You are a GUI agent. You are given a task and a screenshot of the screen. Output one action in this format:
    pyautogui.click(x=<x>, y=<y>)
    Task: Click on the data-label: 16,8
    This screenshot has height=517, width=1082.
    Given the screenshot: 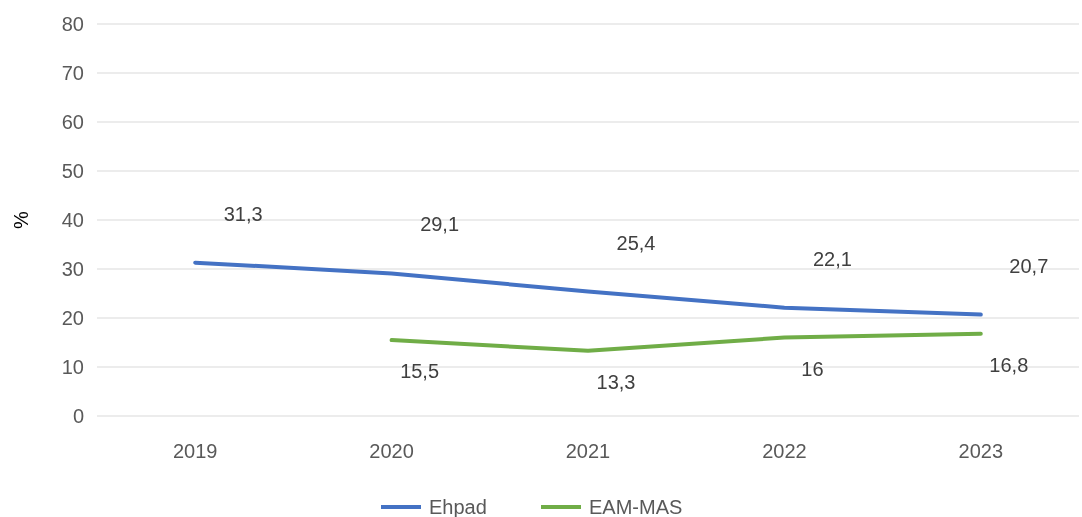 What is the action you would take?
    pyautogui.click(x=1009, y=364)
    